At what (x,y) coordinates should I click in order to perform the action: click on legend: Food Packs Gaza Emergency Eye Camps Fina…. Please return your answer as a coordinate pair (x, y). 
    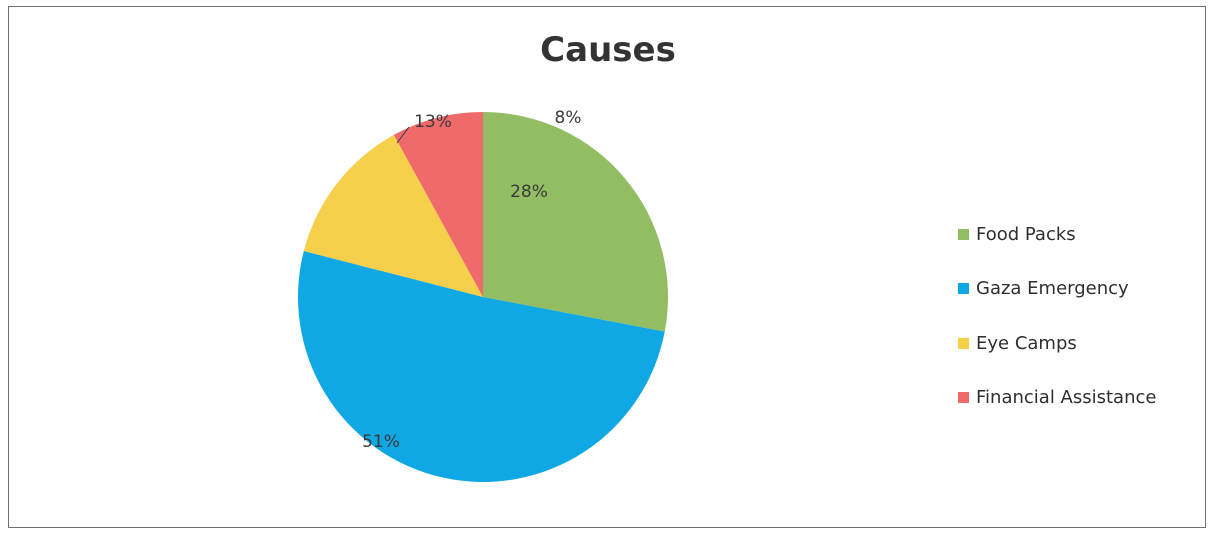
    Looking at the image, I should click on (1057, 316).